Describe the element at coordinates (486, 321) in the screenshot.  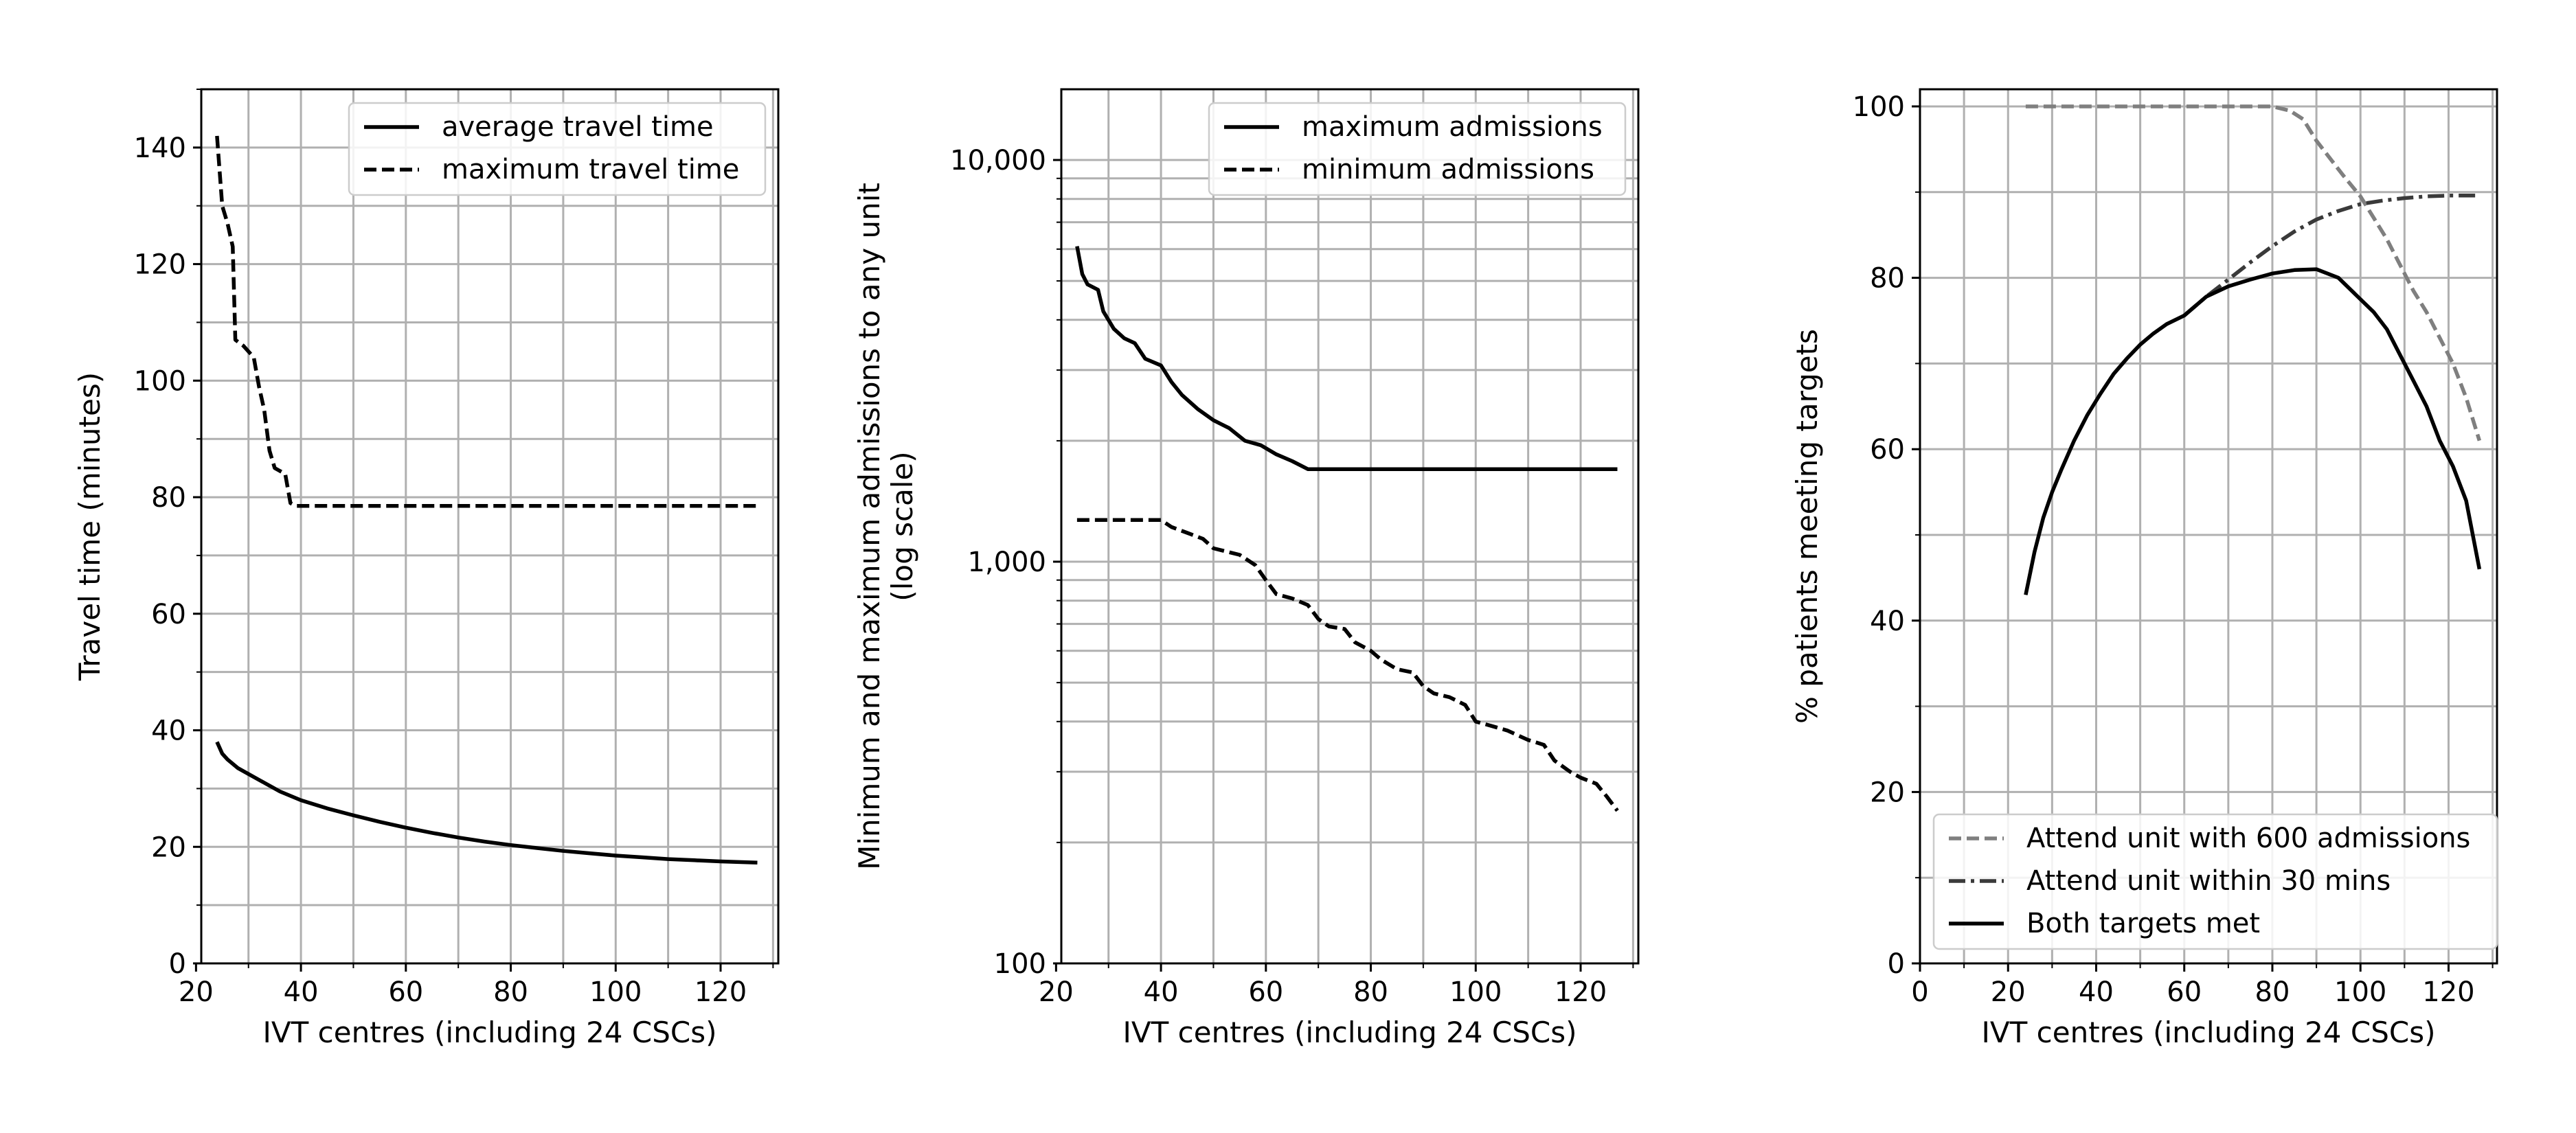
I see `series-line-maximum-travel-time` at that location.